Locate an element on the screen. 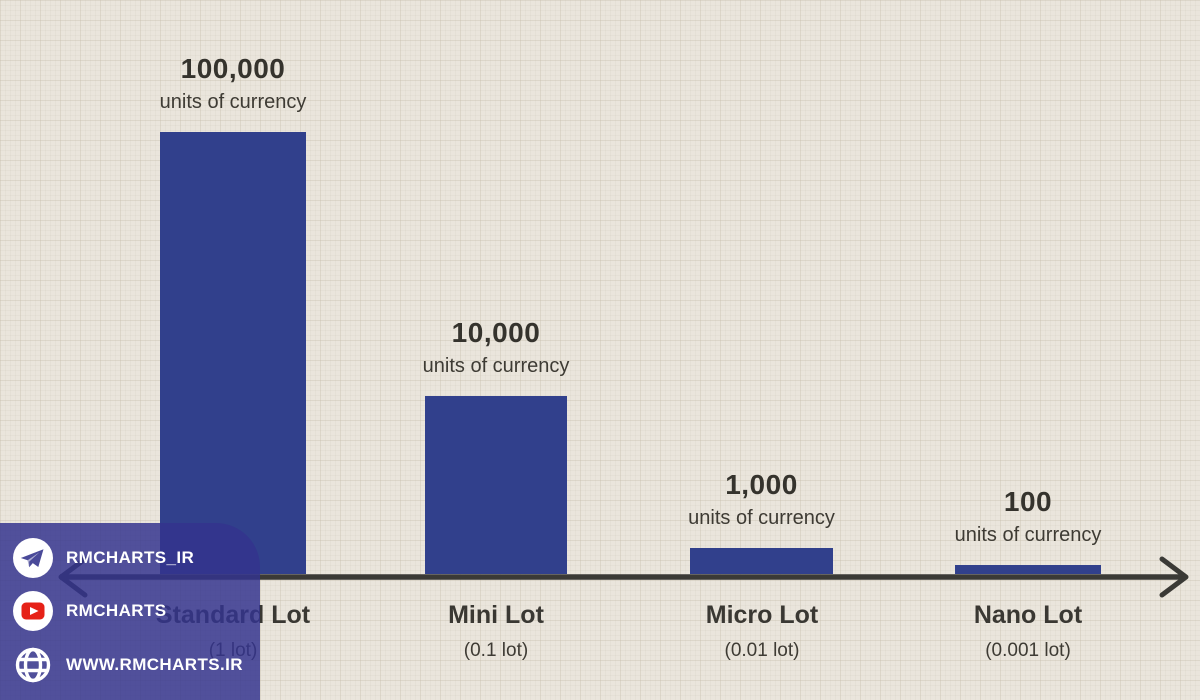 The width and height of the screenshot is (1200, 700). watermark-row-youtube: RMCHARTS is located at coordinates (136, 611).